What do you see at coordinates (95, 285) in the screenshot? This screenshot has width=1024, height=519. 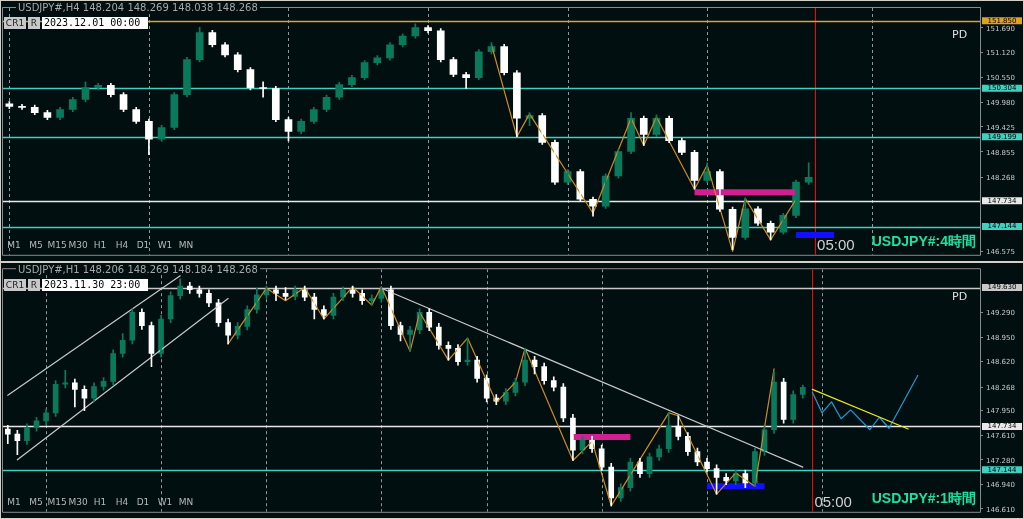 I see `annotation: 2023.11.30 23:00` at bounding box center [95, 285].